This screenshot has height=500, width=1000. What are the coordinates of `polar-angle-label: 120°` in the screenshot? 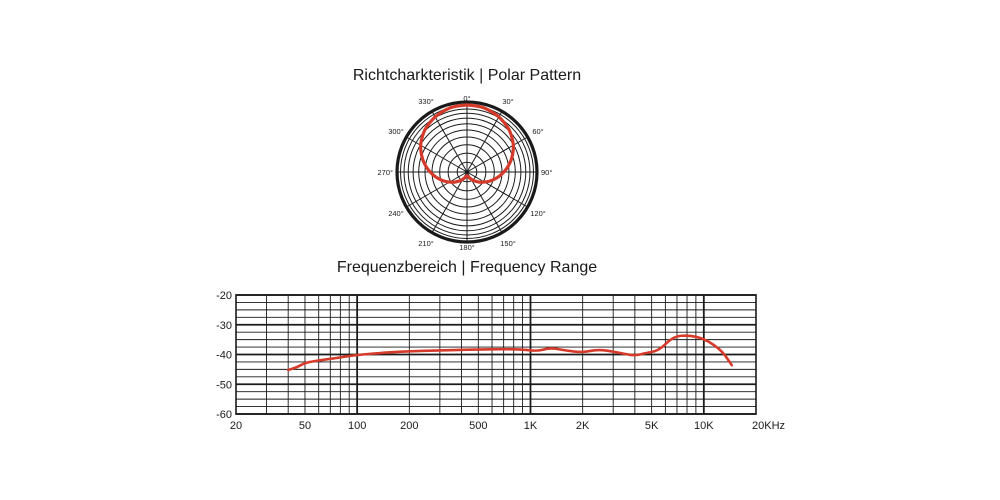 It's located at (538, 213).